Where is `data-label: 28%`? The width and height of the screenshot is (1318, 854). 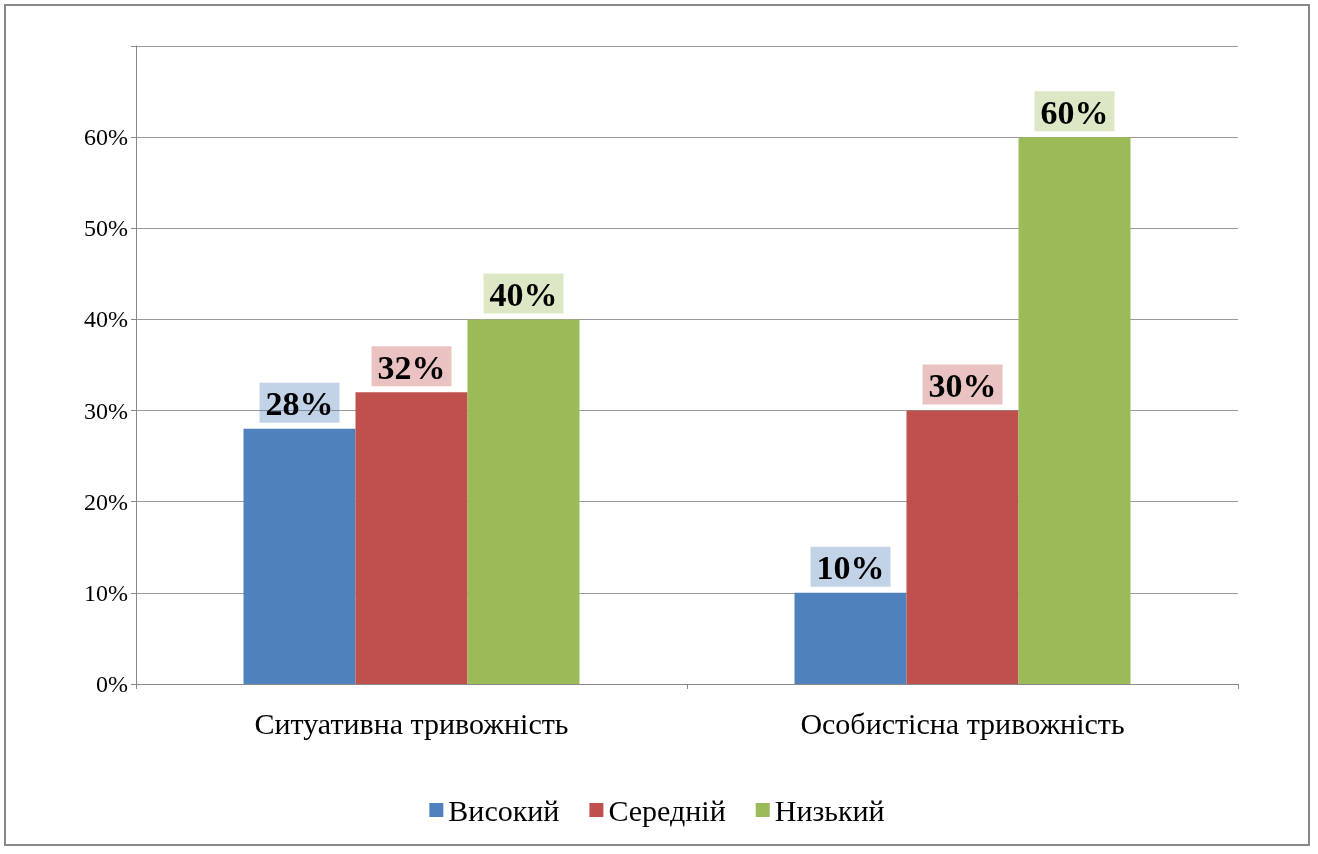 data-label: 28% is located at coordinates (299, 404).